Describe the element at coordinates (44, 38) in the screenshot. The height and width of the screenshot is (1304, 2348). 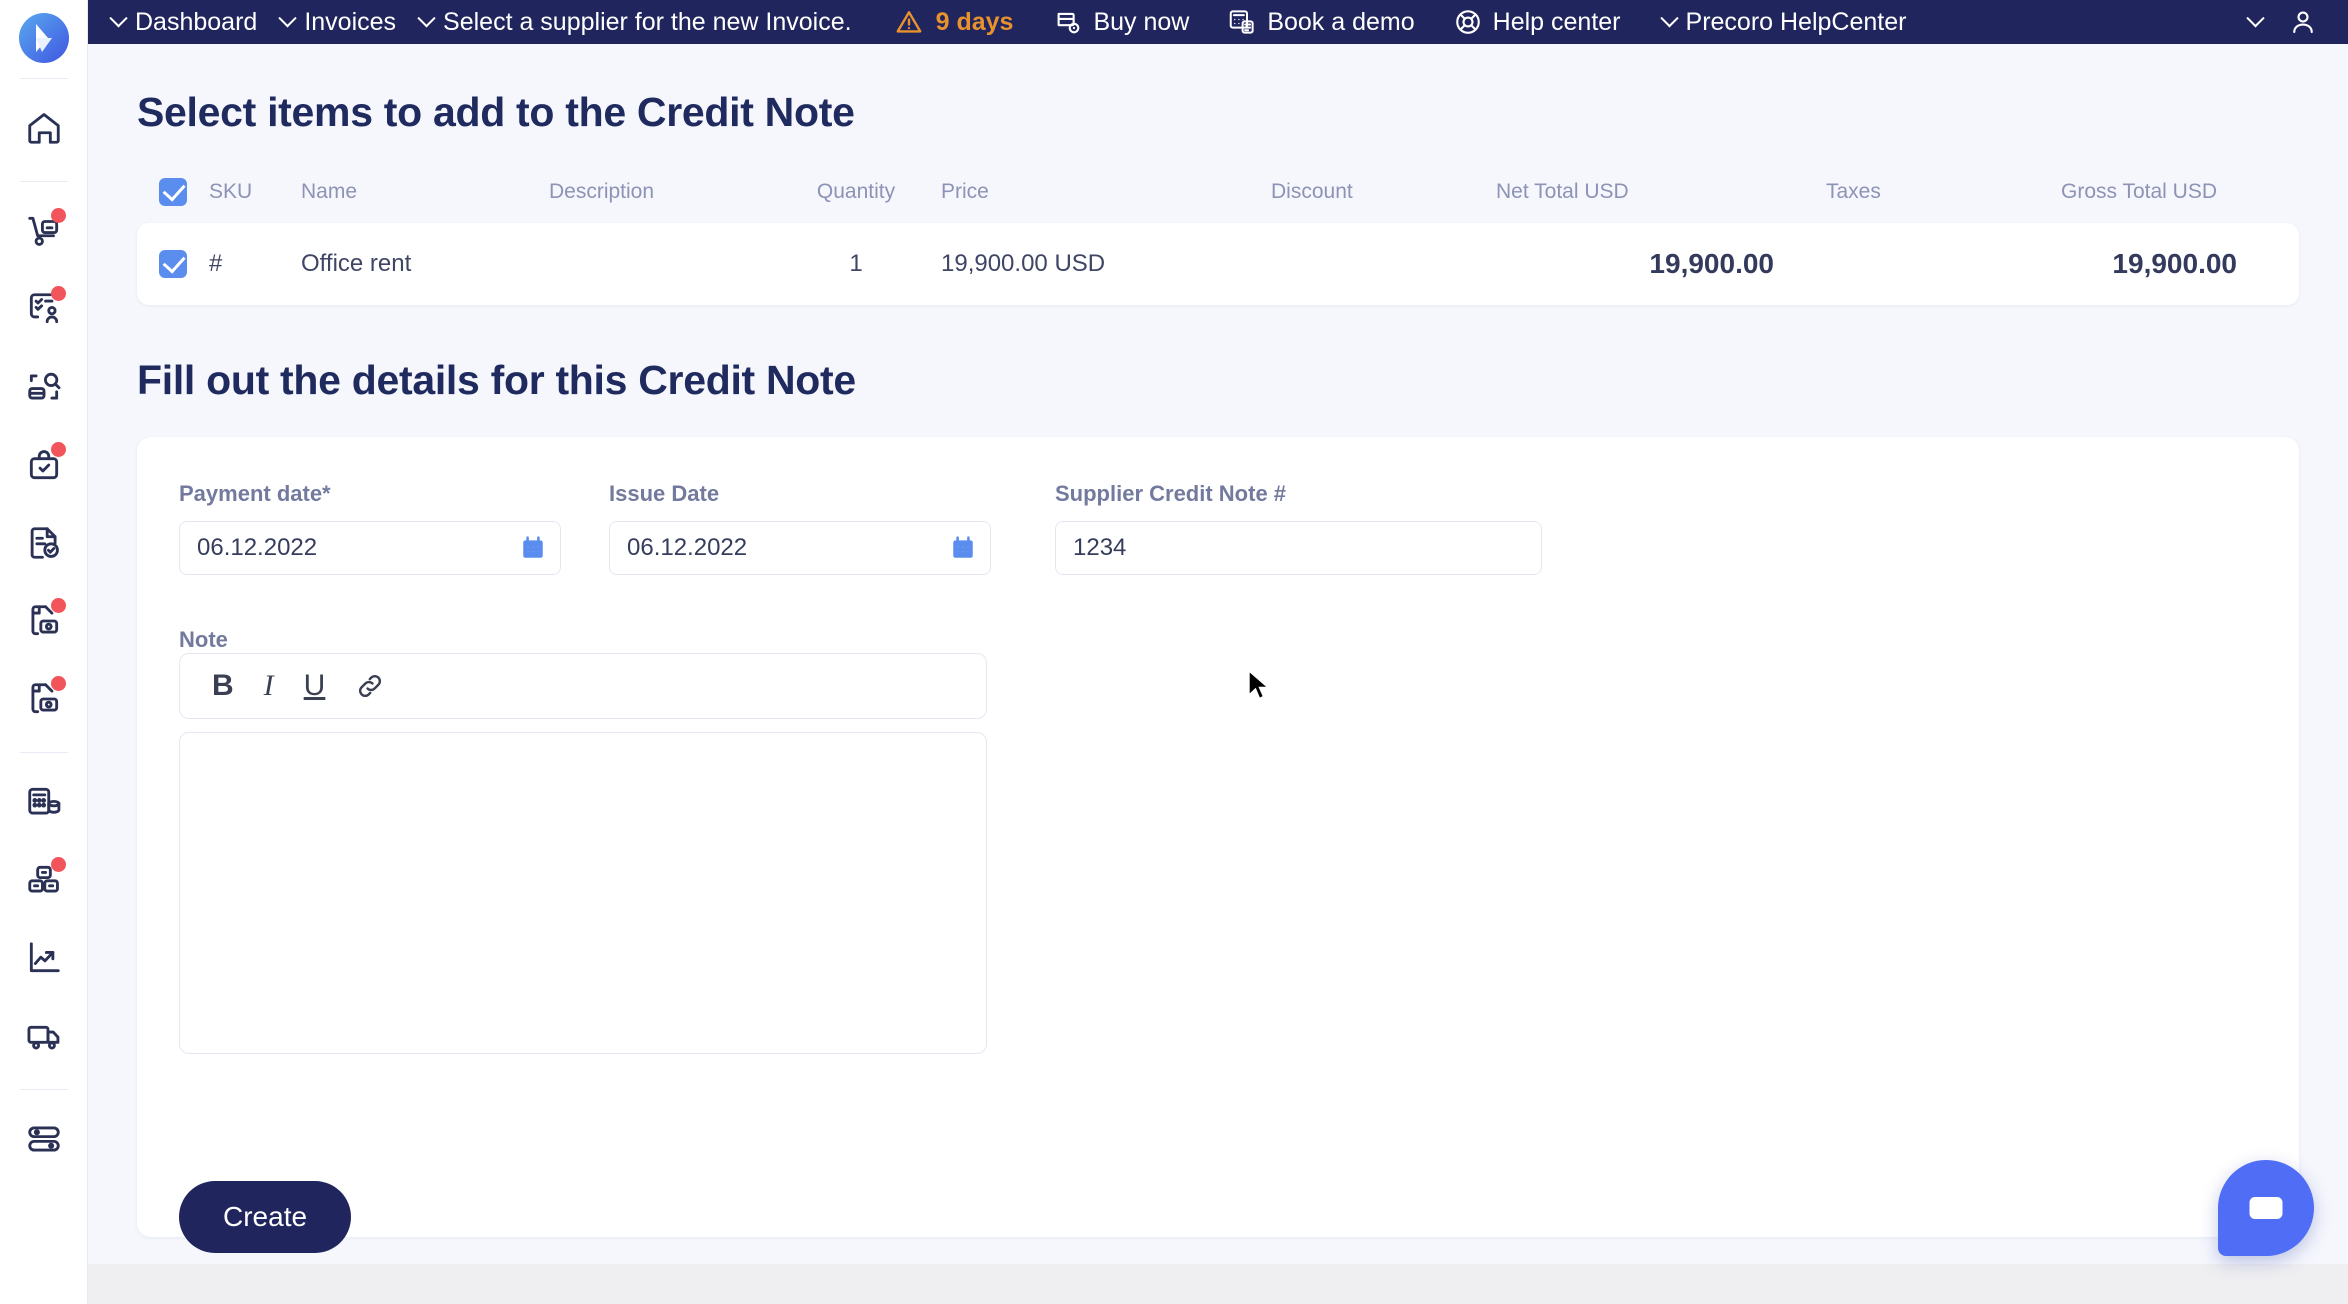
I see `precoro-logo` at that location.